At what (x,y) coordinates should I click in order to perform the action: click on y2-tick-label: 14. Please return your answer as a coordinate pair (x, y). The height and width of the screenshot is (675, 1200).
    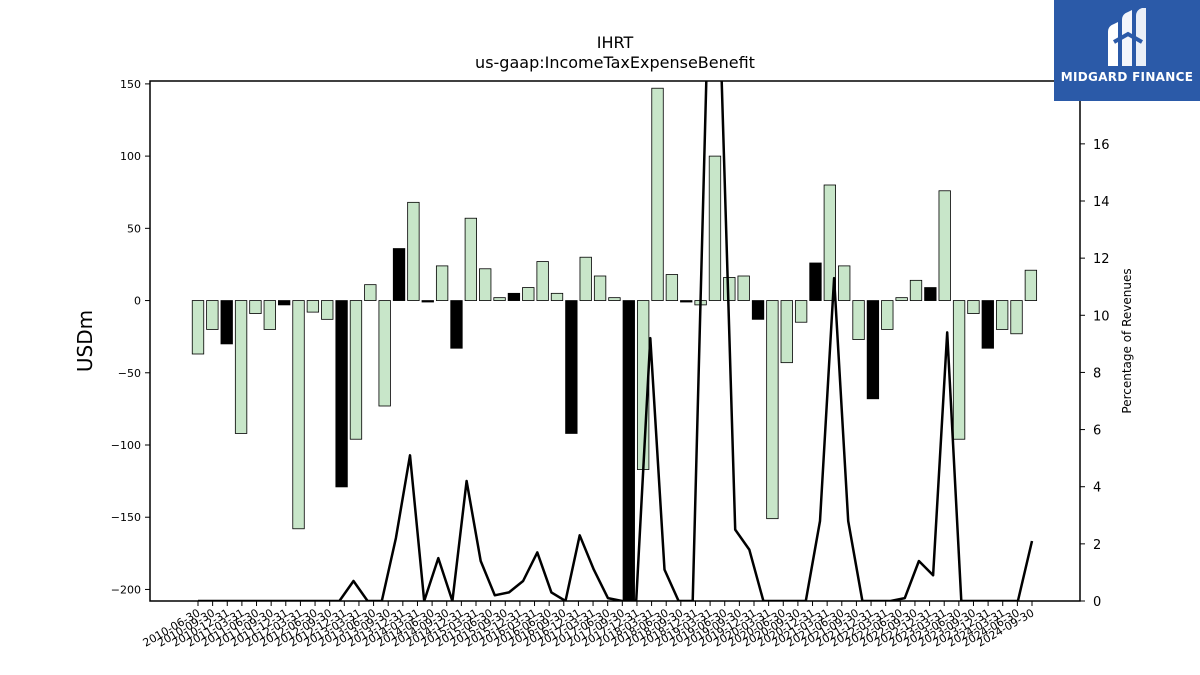
    Looking at the image, I should click on (1101, 202).